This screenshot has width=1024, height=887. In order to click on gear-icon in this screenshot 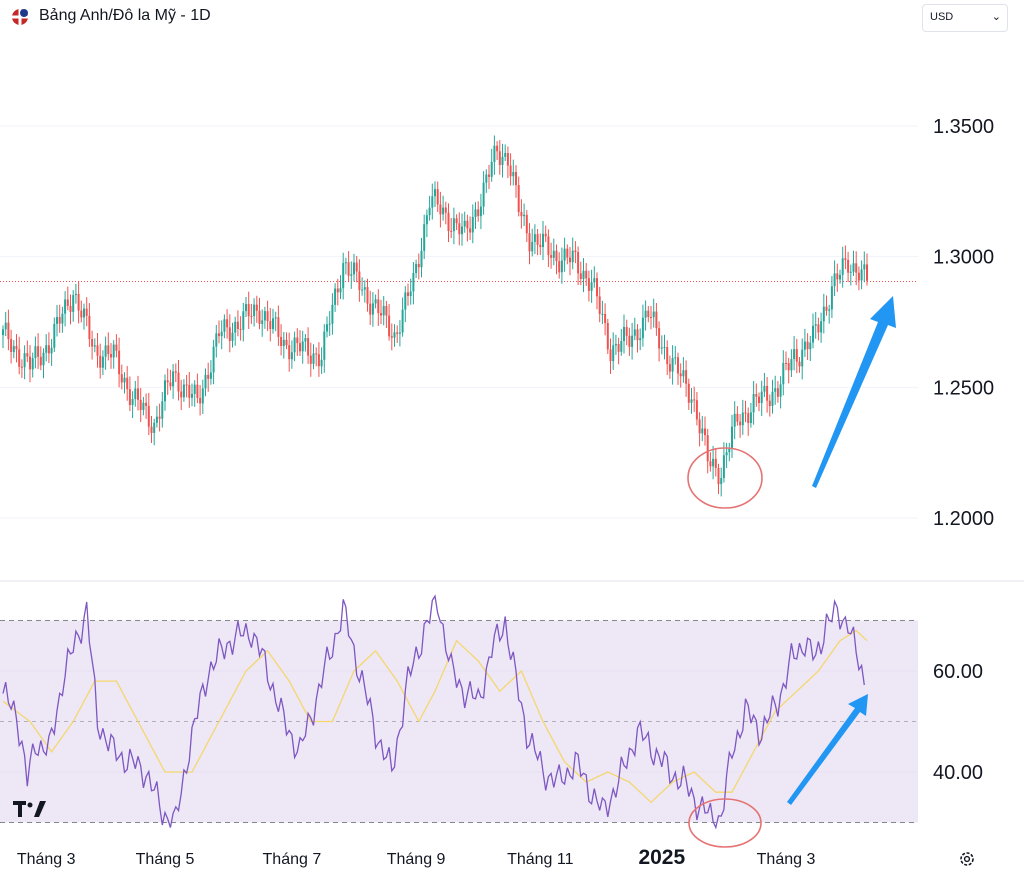, I will do `click(967, 859)`.